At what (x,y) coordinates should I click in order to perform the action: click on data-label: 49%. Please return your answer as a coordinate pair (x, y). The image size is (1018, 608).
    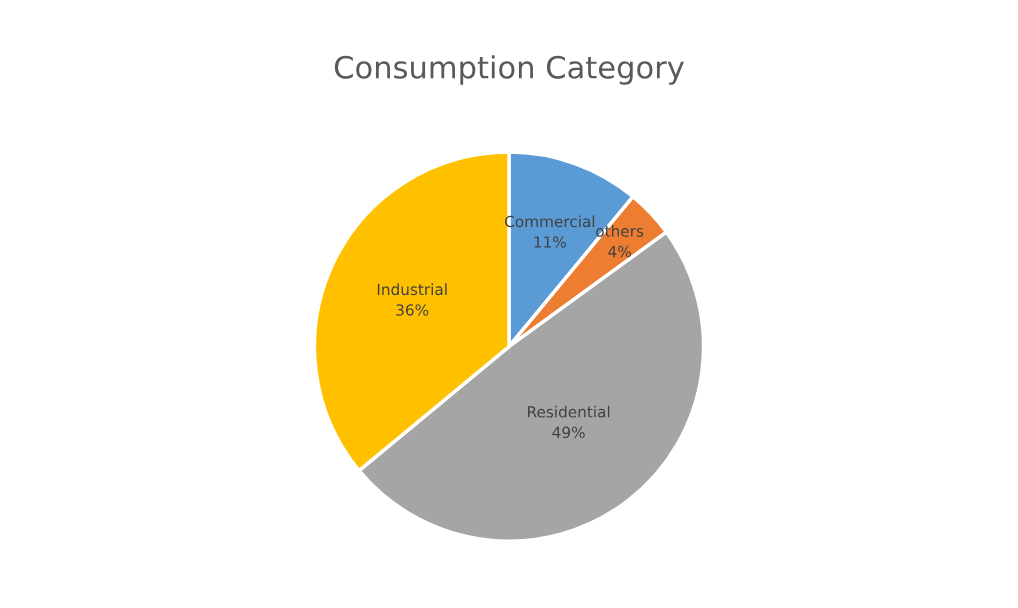
    Looking at the image, I should click on (568, 432).